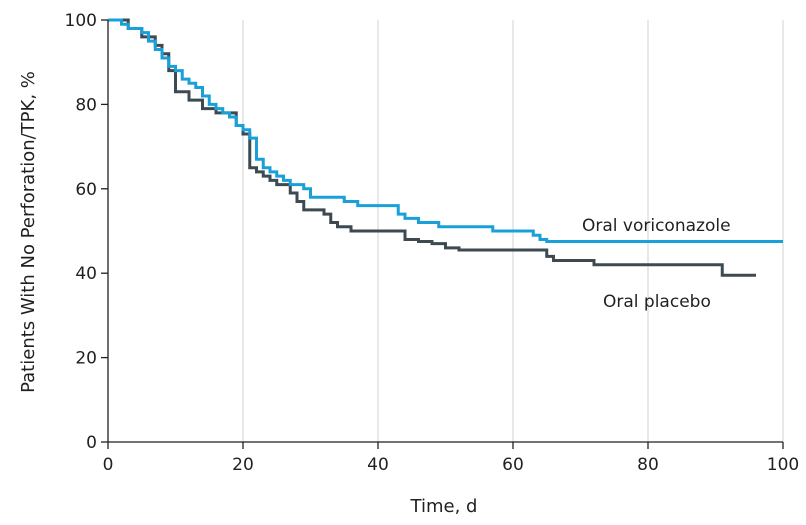  What do you see at coordinates (86, 190) in the screenshot?
I see `y-tick-label-60: 60` at bounding box center [86, 190].